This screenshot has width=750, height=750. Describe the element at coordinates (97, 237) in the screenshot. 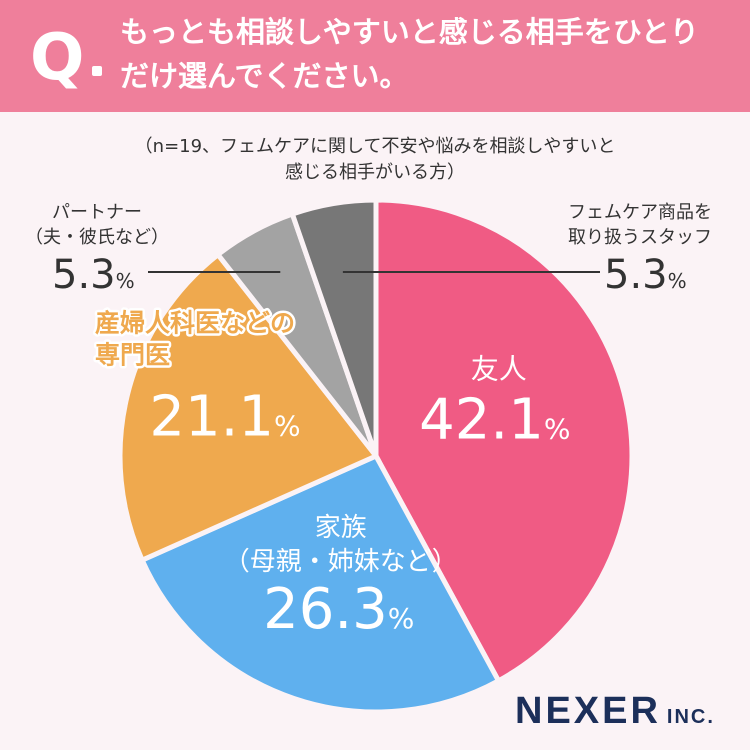

I see `slice-label: （夫・彼氏など）` at that location.